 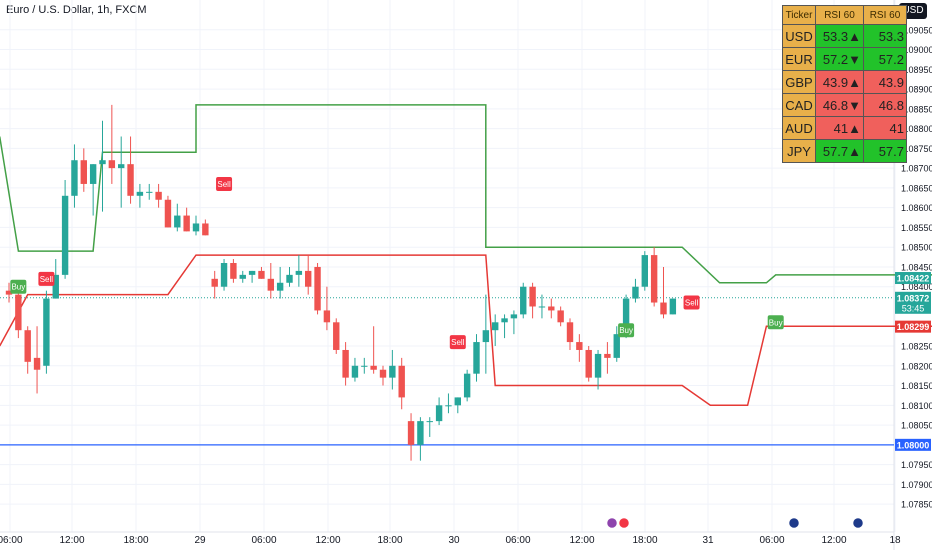 What do you see at coordinates (916, 287) in the screenshot?
I see `y-tick-label-13: 1.08400` at bounding box center [916, 287].